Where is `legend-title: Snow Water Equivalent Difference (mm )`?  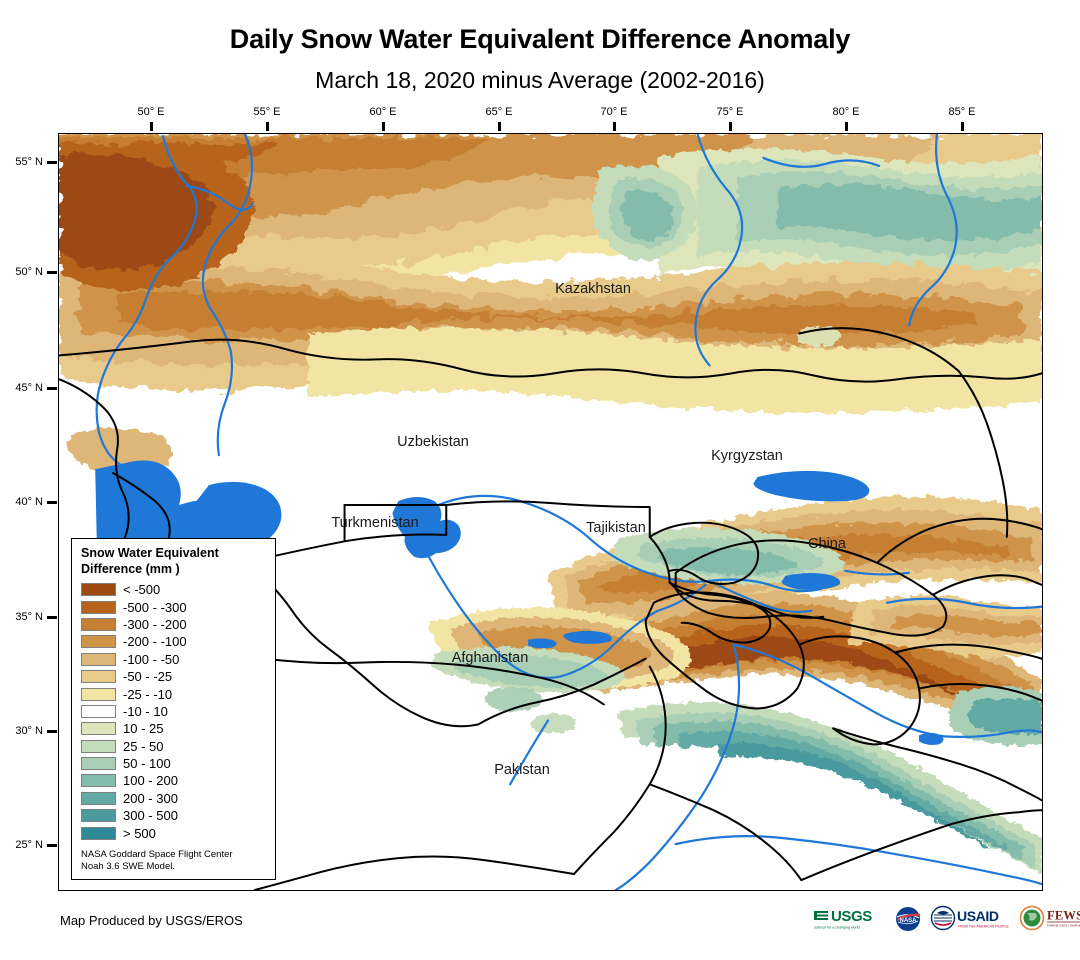
legend-title: Snow Water Equivalent Difference (mm ) is located at coordinates (174, 561).